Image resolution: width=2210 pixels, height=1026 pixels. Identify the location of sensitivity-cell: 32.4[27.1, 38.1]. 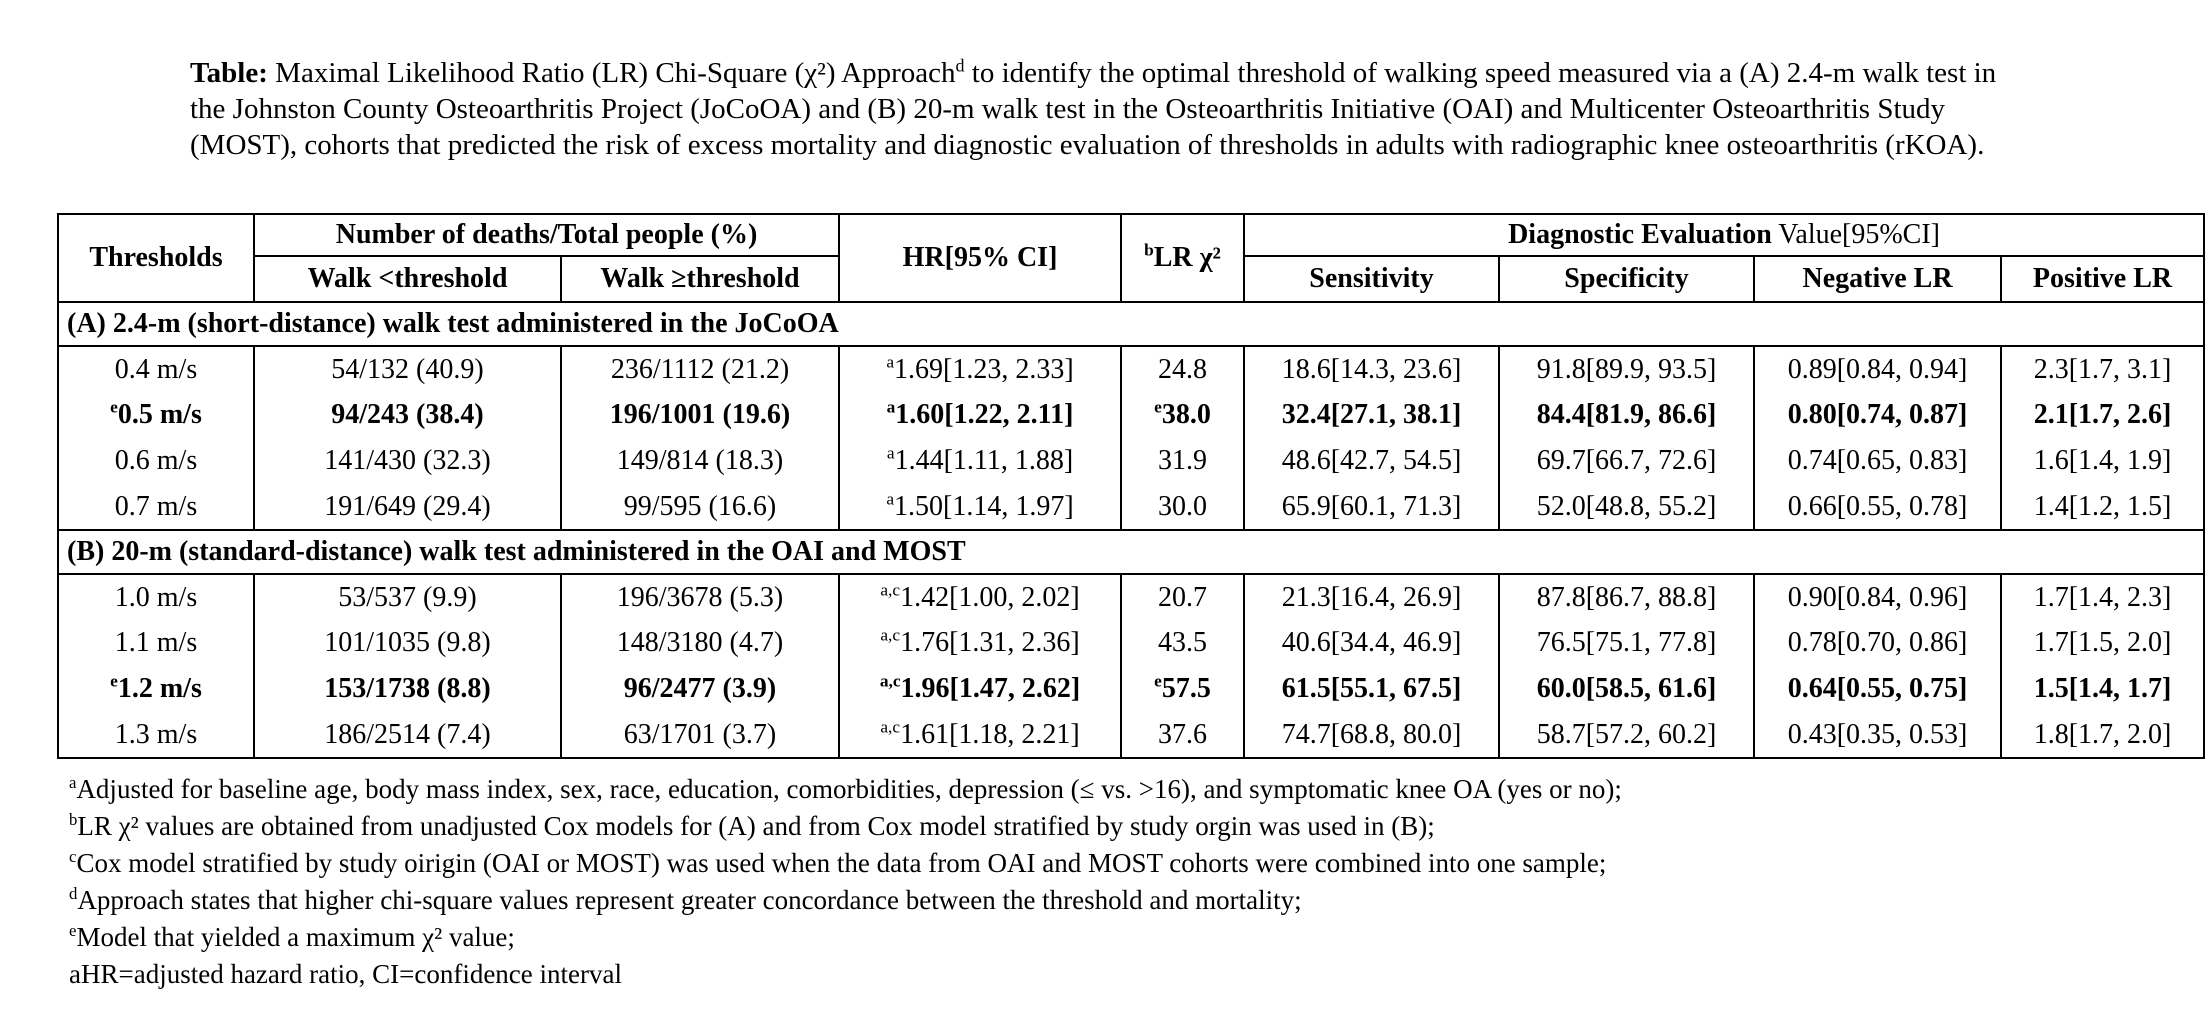
(1372, 415).